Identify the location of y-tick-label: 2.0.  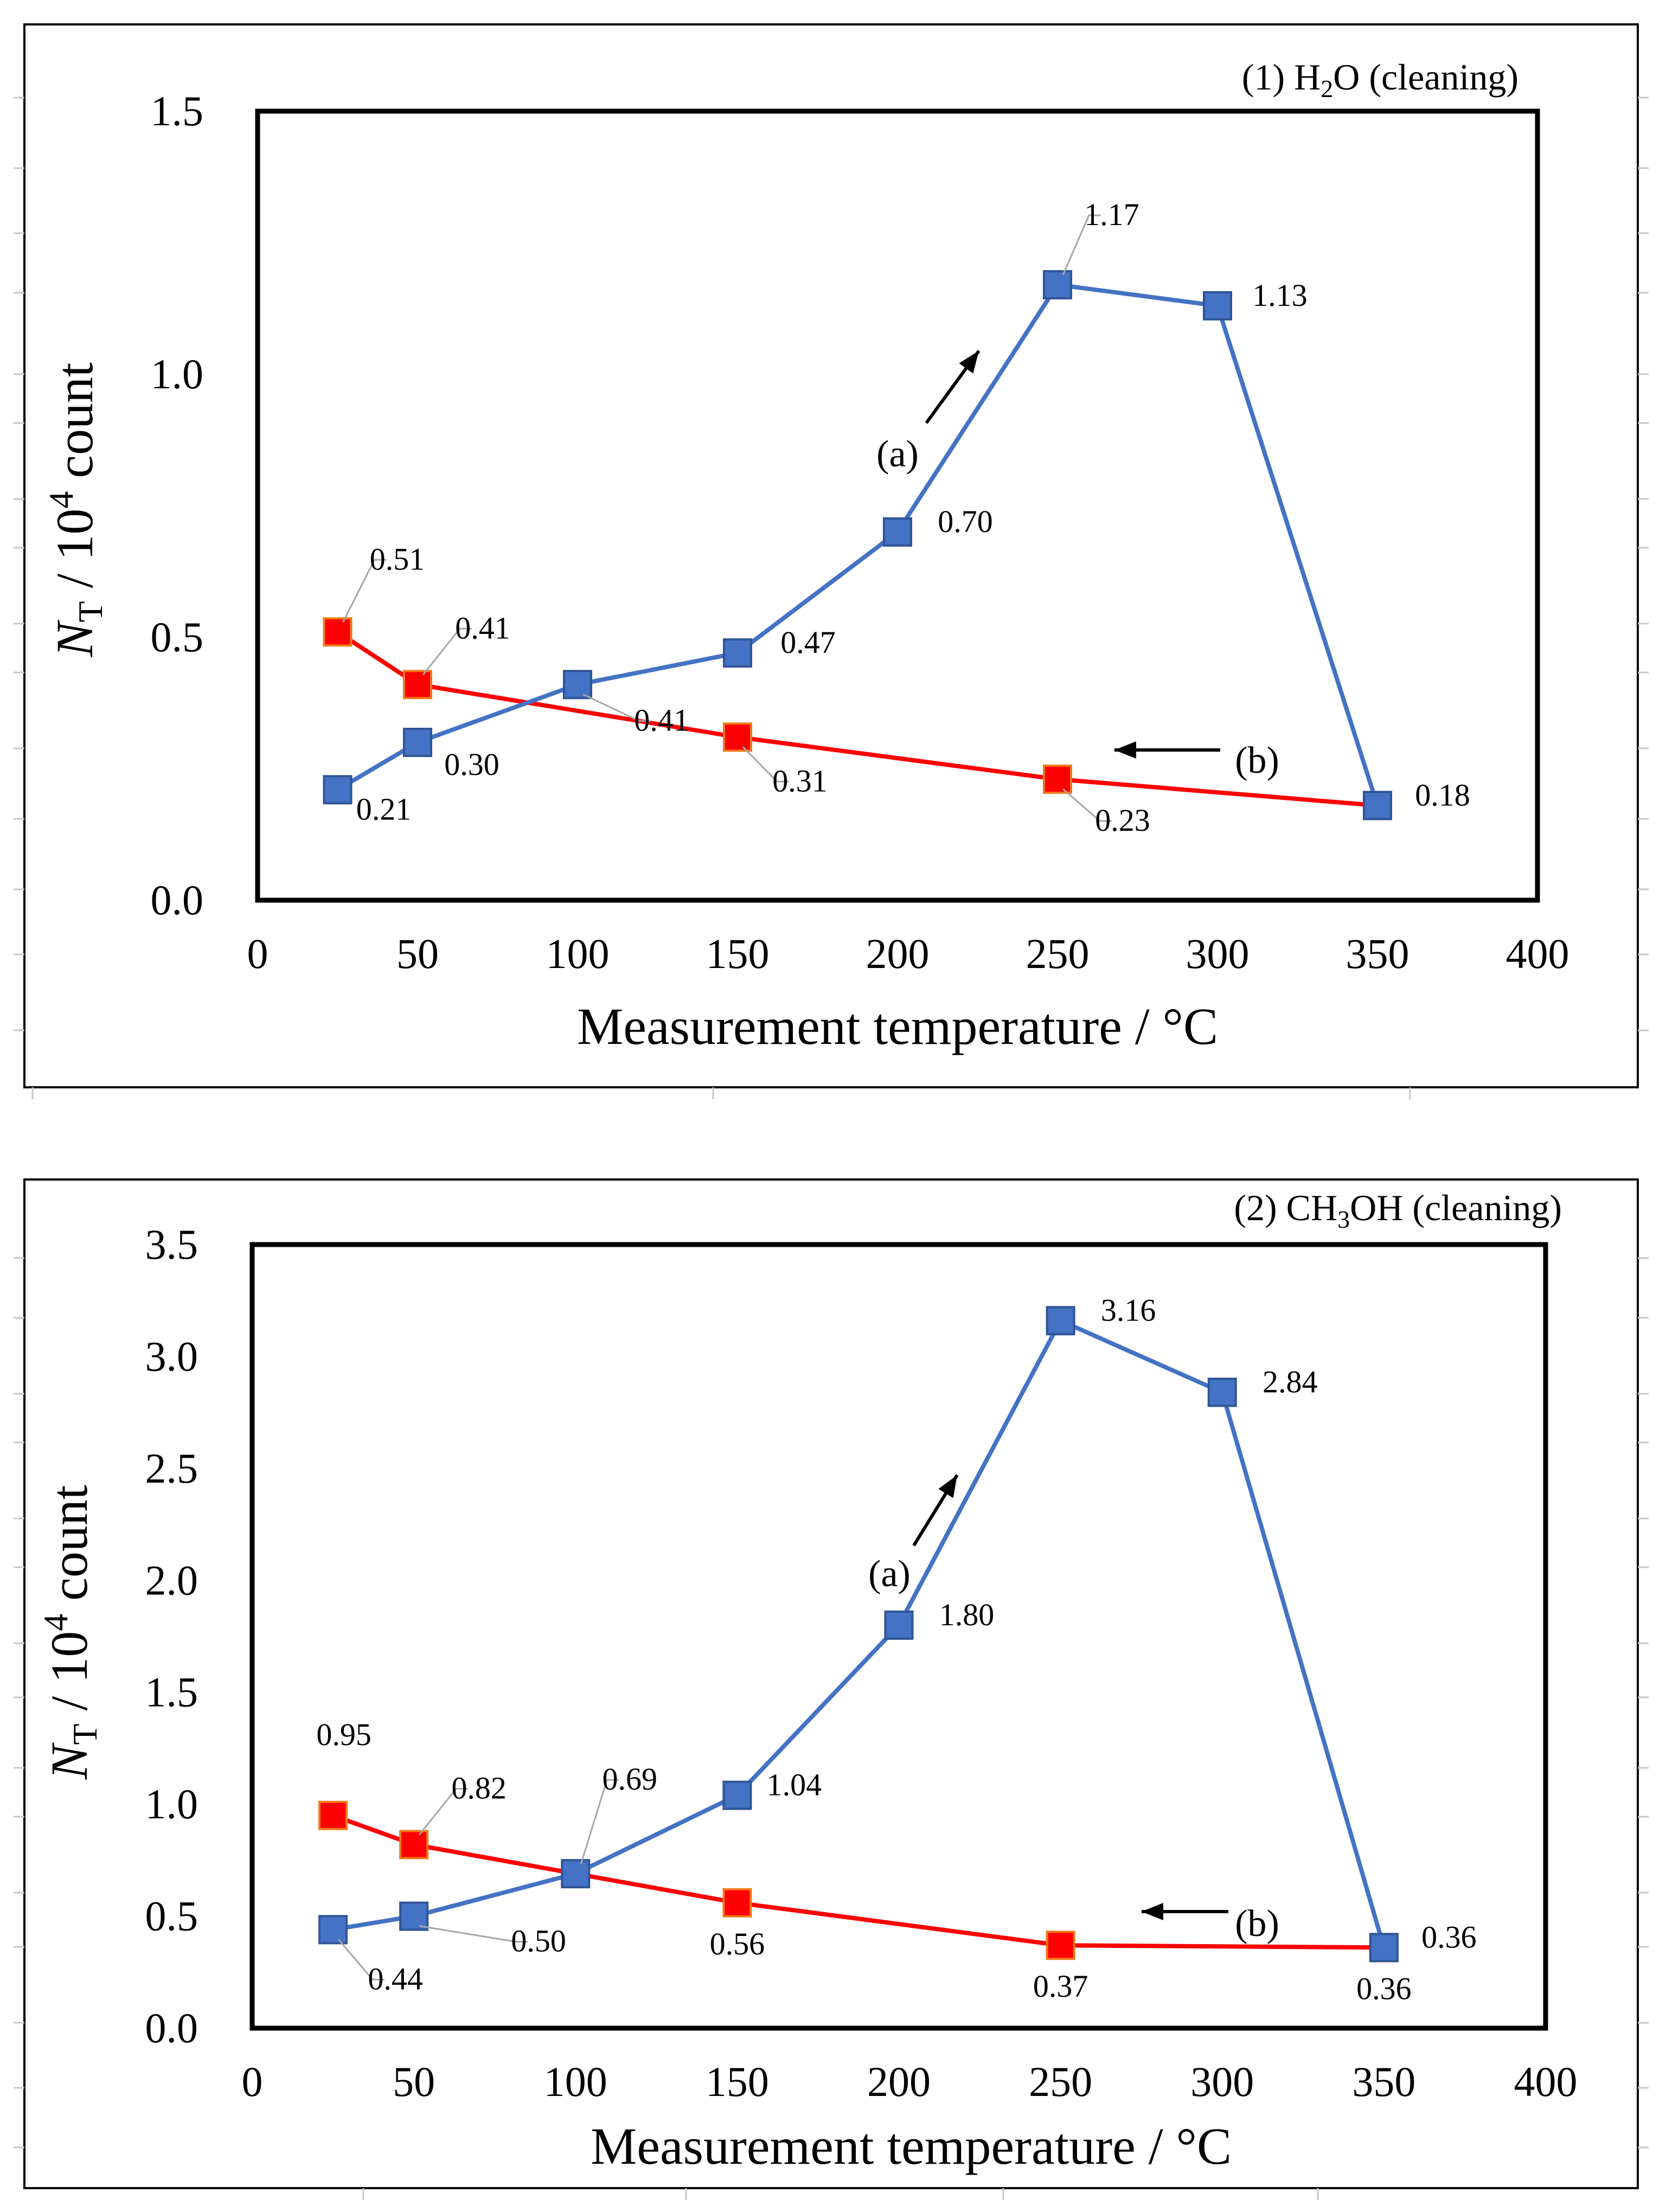
(172, 1580).